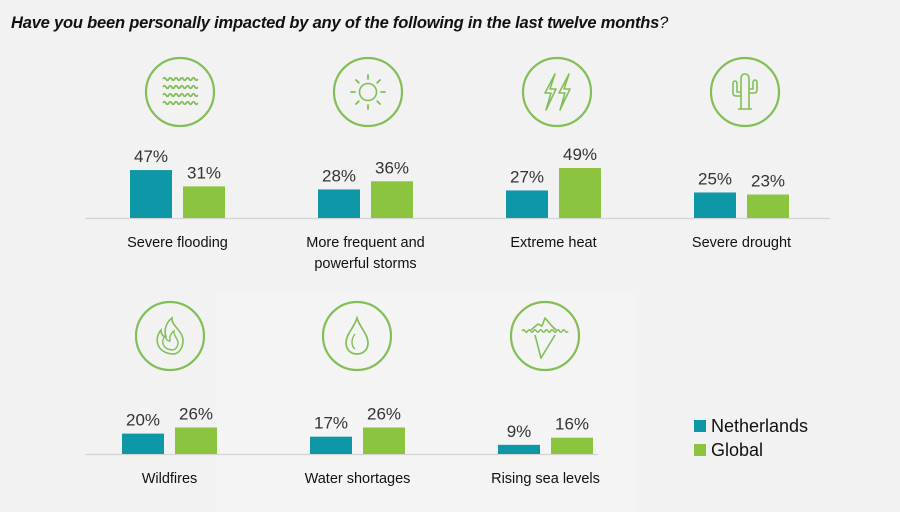 Image resolution: width=900 pixels, height=512 pixels. I want to click on water-drop-icon, so click(357, 336).